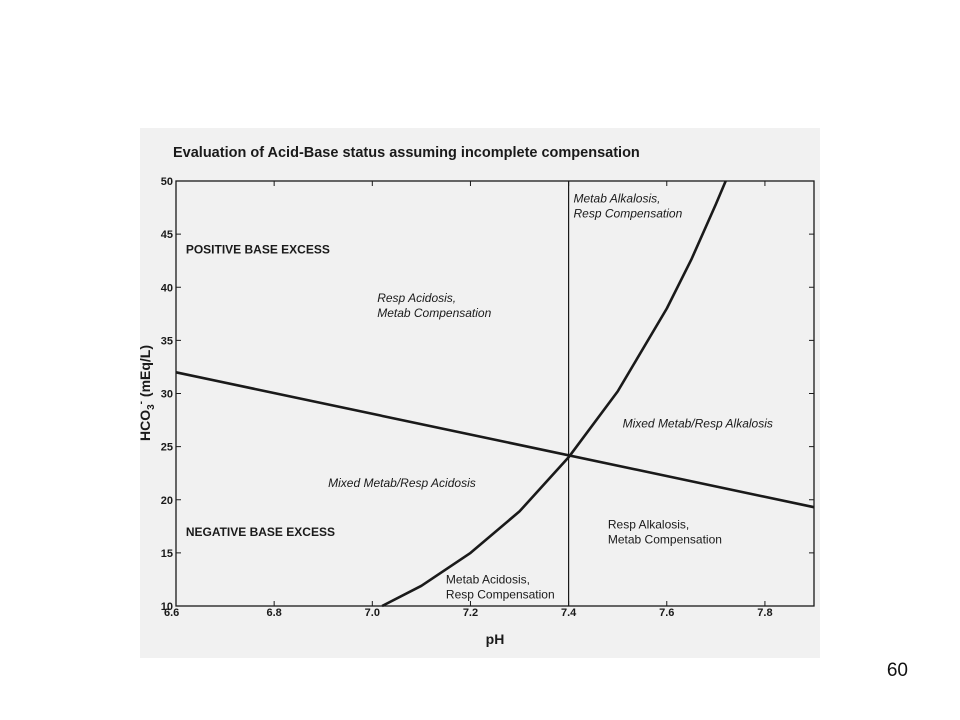 The width and height of the screenshot is (960, 720). Describe the element at coordinates (569, 613) in the screenshot. I see `x-tick-label: 7.4` at that location.